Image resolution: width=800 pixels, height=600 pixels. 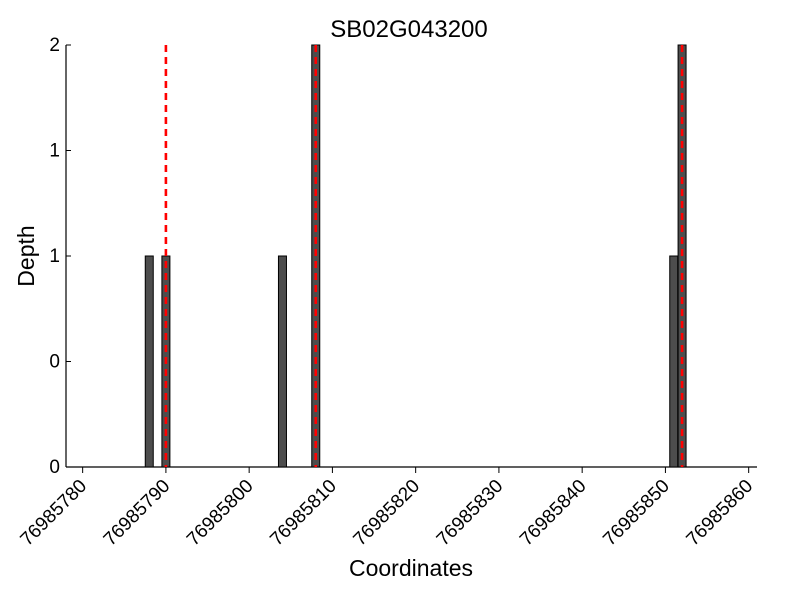 I want to click on y-tick-label-3: 1, so click(x=54, y=151).